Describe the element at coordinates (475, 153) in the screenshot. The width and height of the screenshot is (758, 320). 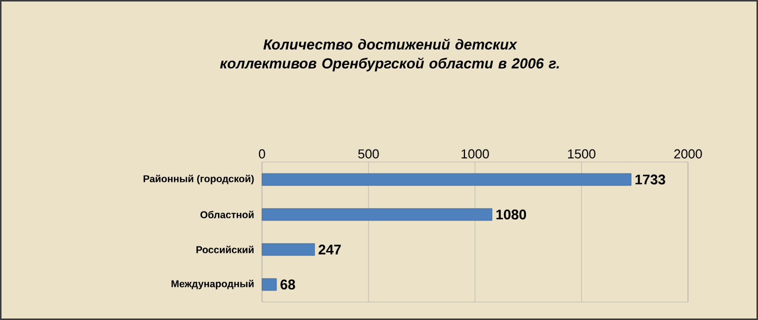
I see `x-tick-label: 1000` at that location.